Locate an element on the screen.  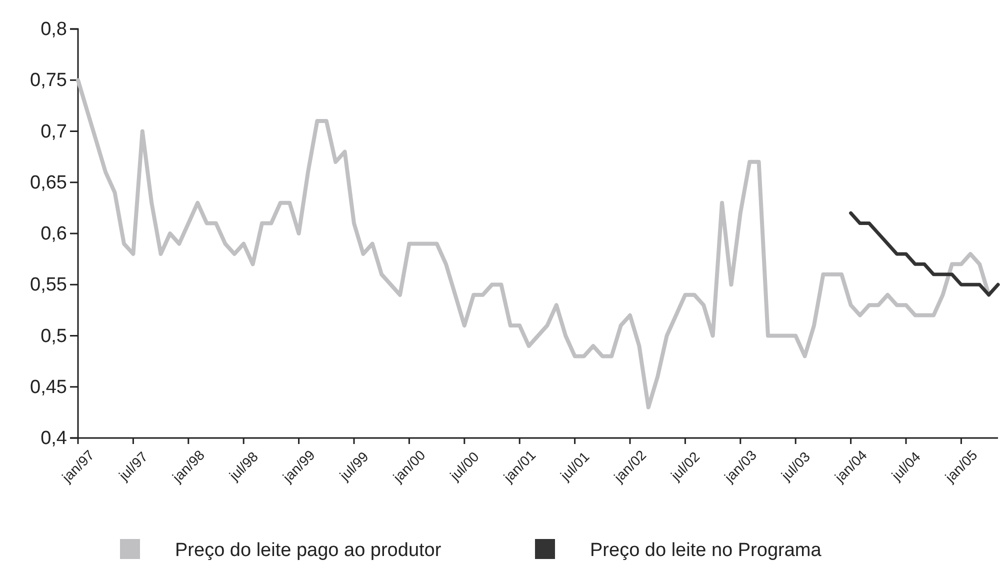
y-tick-label: 0,45 is located at coordinates (48, 387).